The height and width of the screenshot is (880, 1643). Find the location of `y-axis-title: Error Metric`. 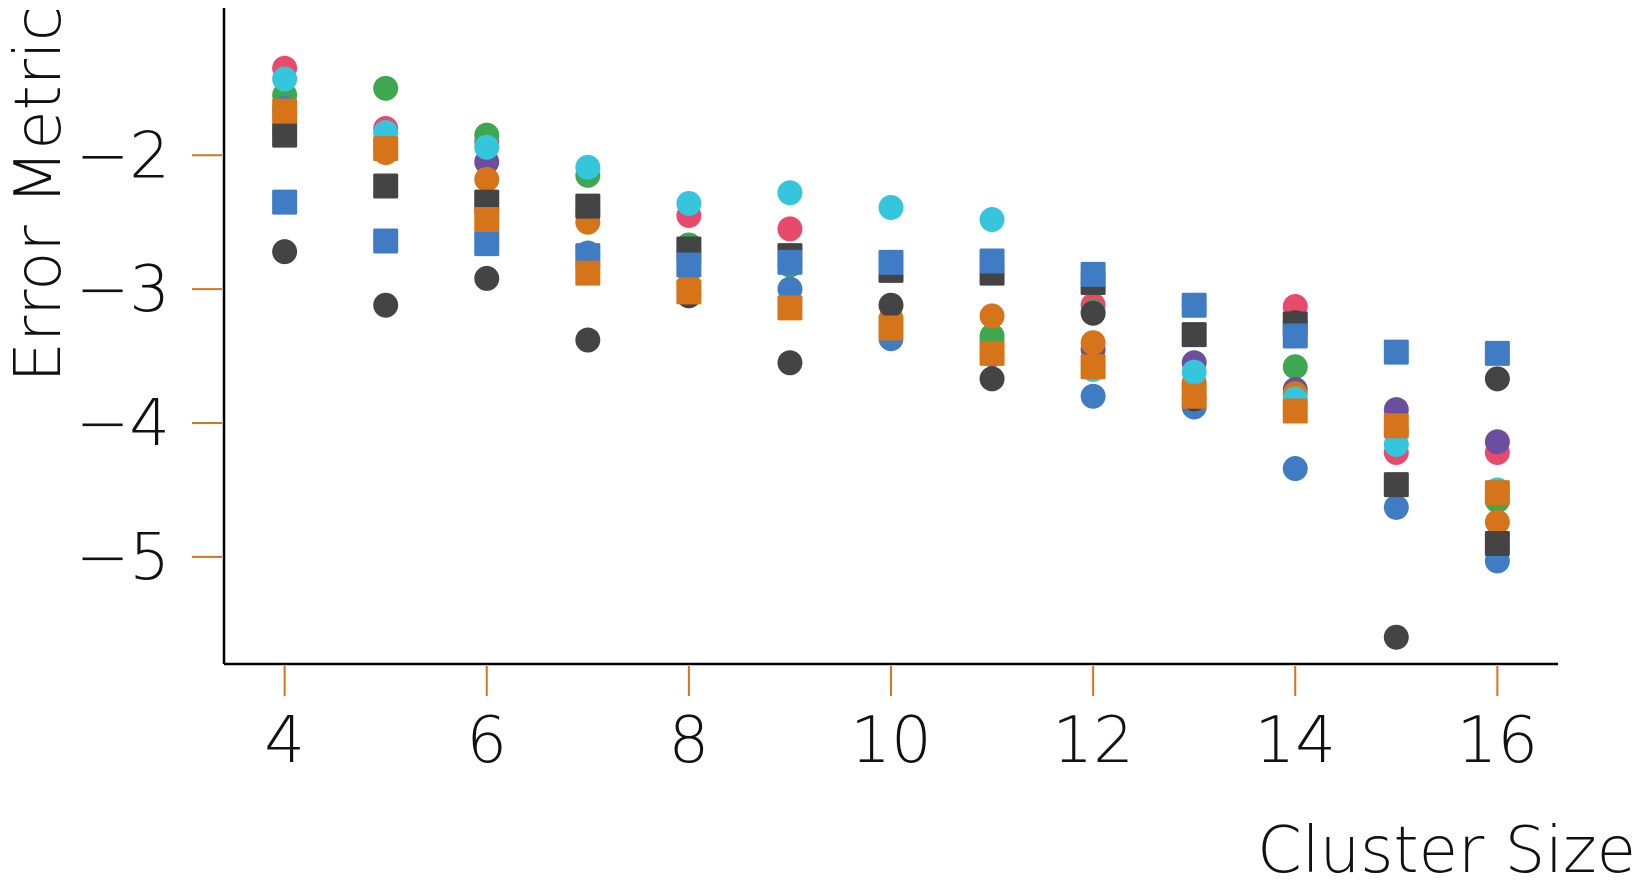

y-axis-title: Error Metric is located at coordinates (39, 194).